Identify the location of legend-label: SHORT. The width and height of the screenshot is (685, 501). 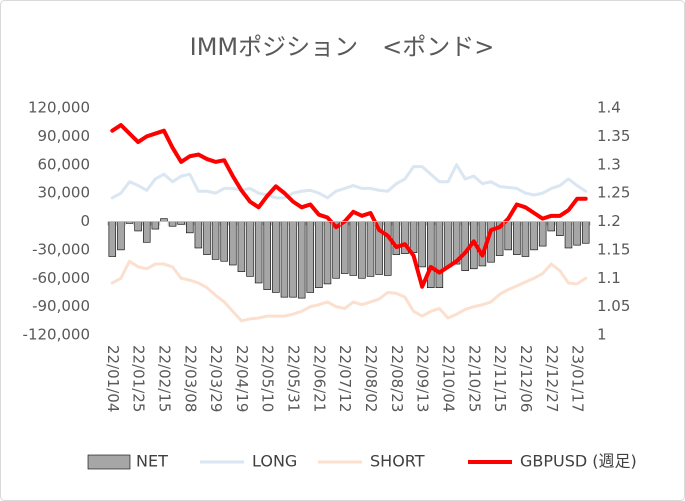
(397, 461).